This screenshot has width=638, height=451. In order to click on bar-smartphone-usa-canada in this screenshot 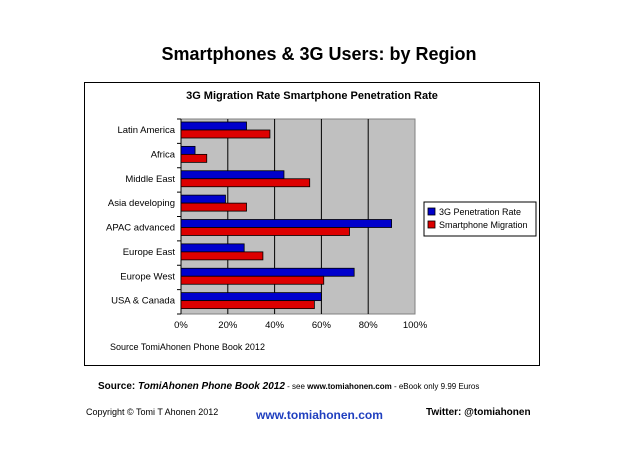, I will do `click(247, 305)`.